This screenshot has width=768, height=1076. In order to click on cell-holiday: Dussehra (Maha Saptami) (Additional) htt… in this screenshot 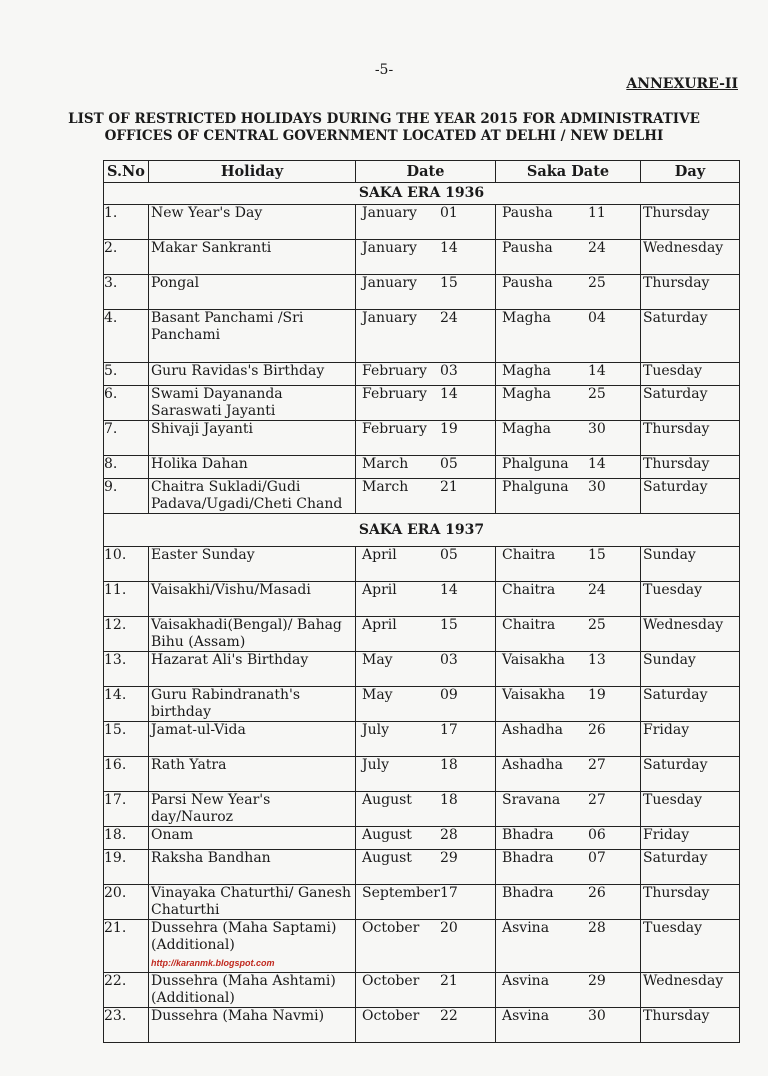, I will do `click(252, 946)`.